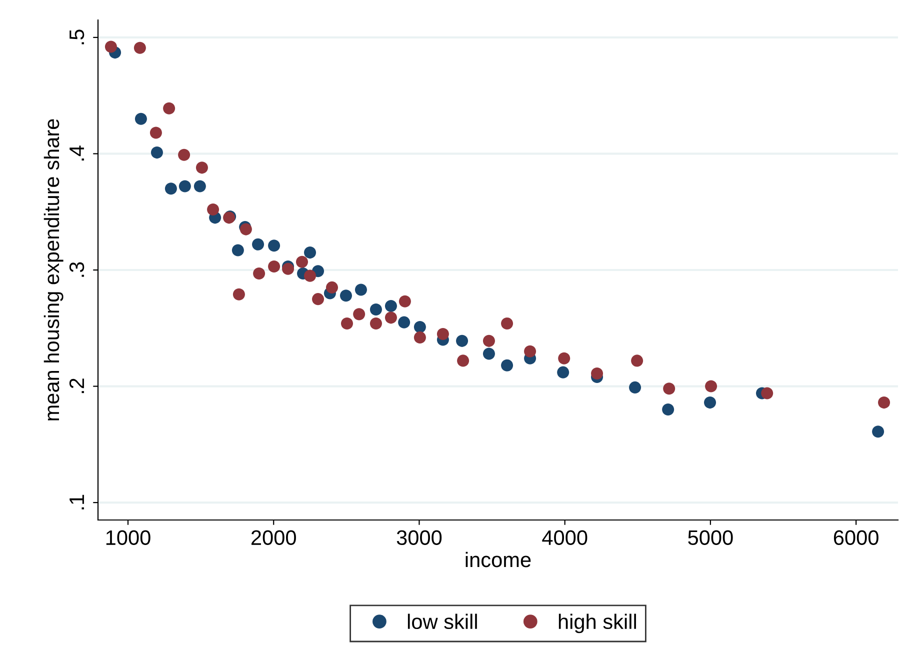 This screenshot has height=661, width=911. What do you see at coordinates (76, 386) in the screenshot?
I see `y-tick-label: .2` at bounding box center [76, 386].